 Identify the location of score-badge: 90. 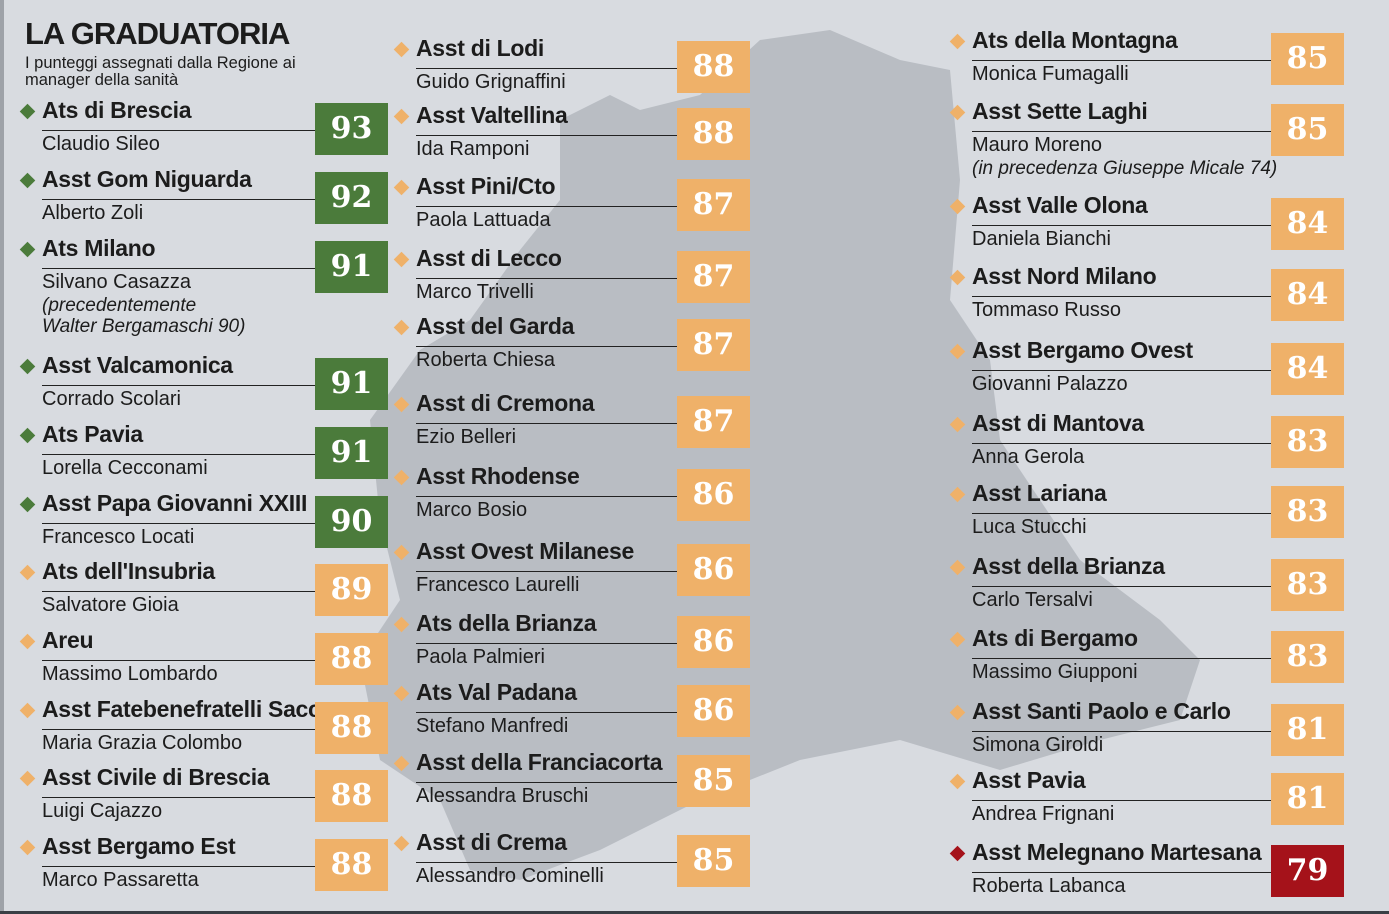
(351, 522).